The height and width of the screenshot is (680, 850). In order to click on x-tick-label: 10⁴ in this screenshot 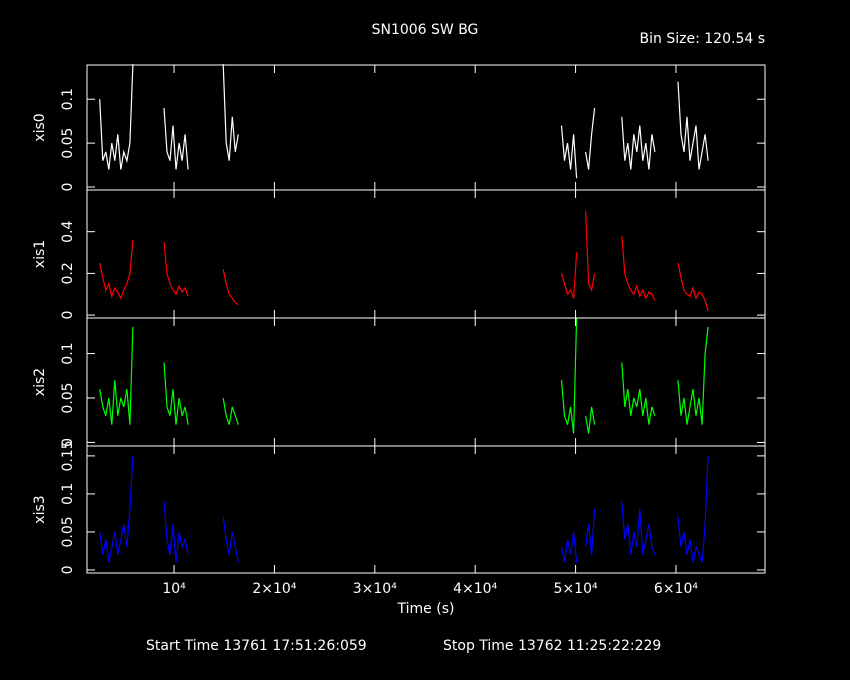, I will do `click(174, 589)`.